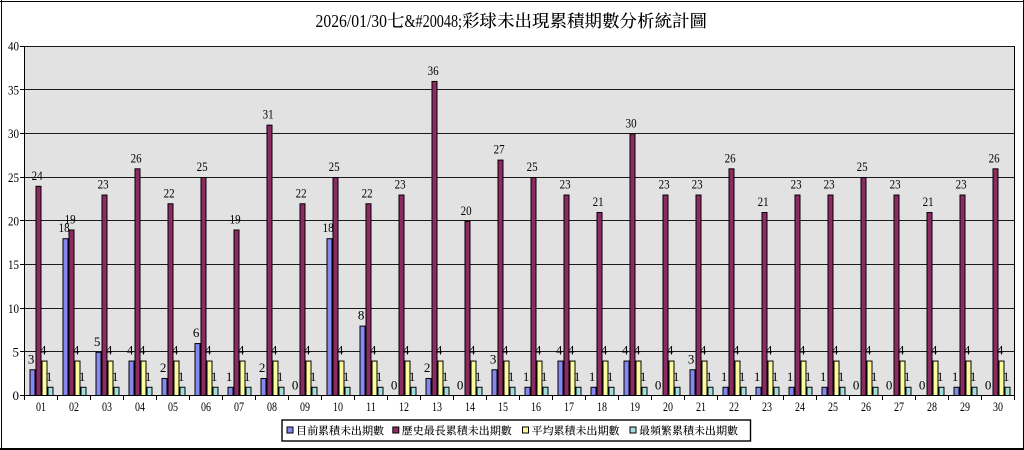 This screenshot has height=450, width=1024. Describe the element at coordinates (688, 431) in the screenshot. I see `svg-text: 最頻繁累積未出期數` at that location.